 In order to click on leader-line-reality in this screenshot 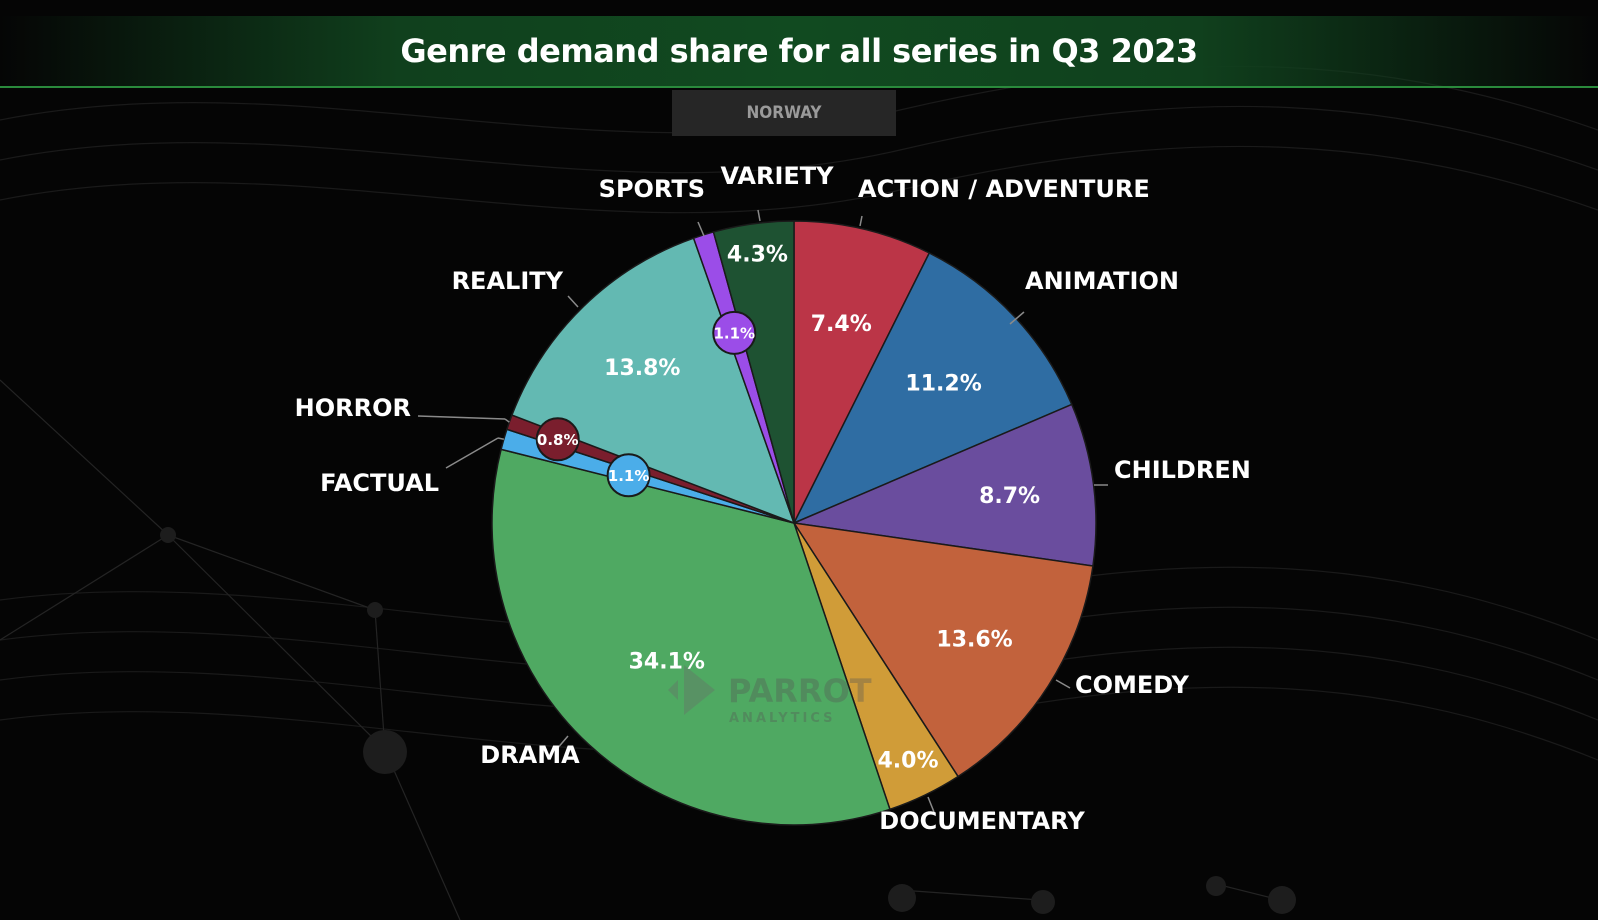, I will do `click(573, 301)`.